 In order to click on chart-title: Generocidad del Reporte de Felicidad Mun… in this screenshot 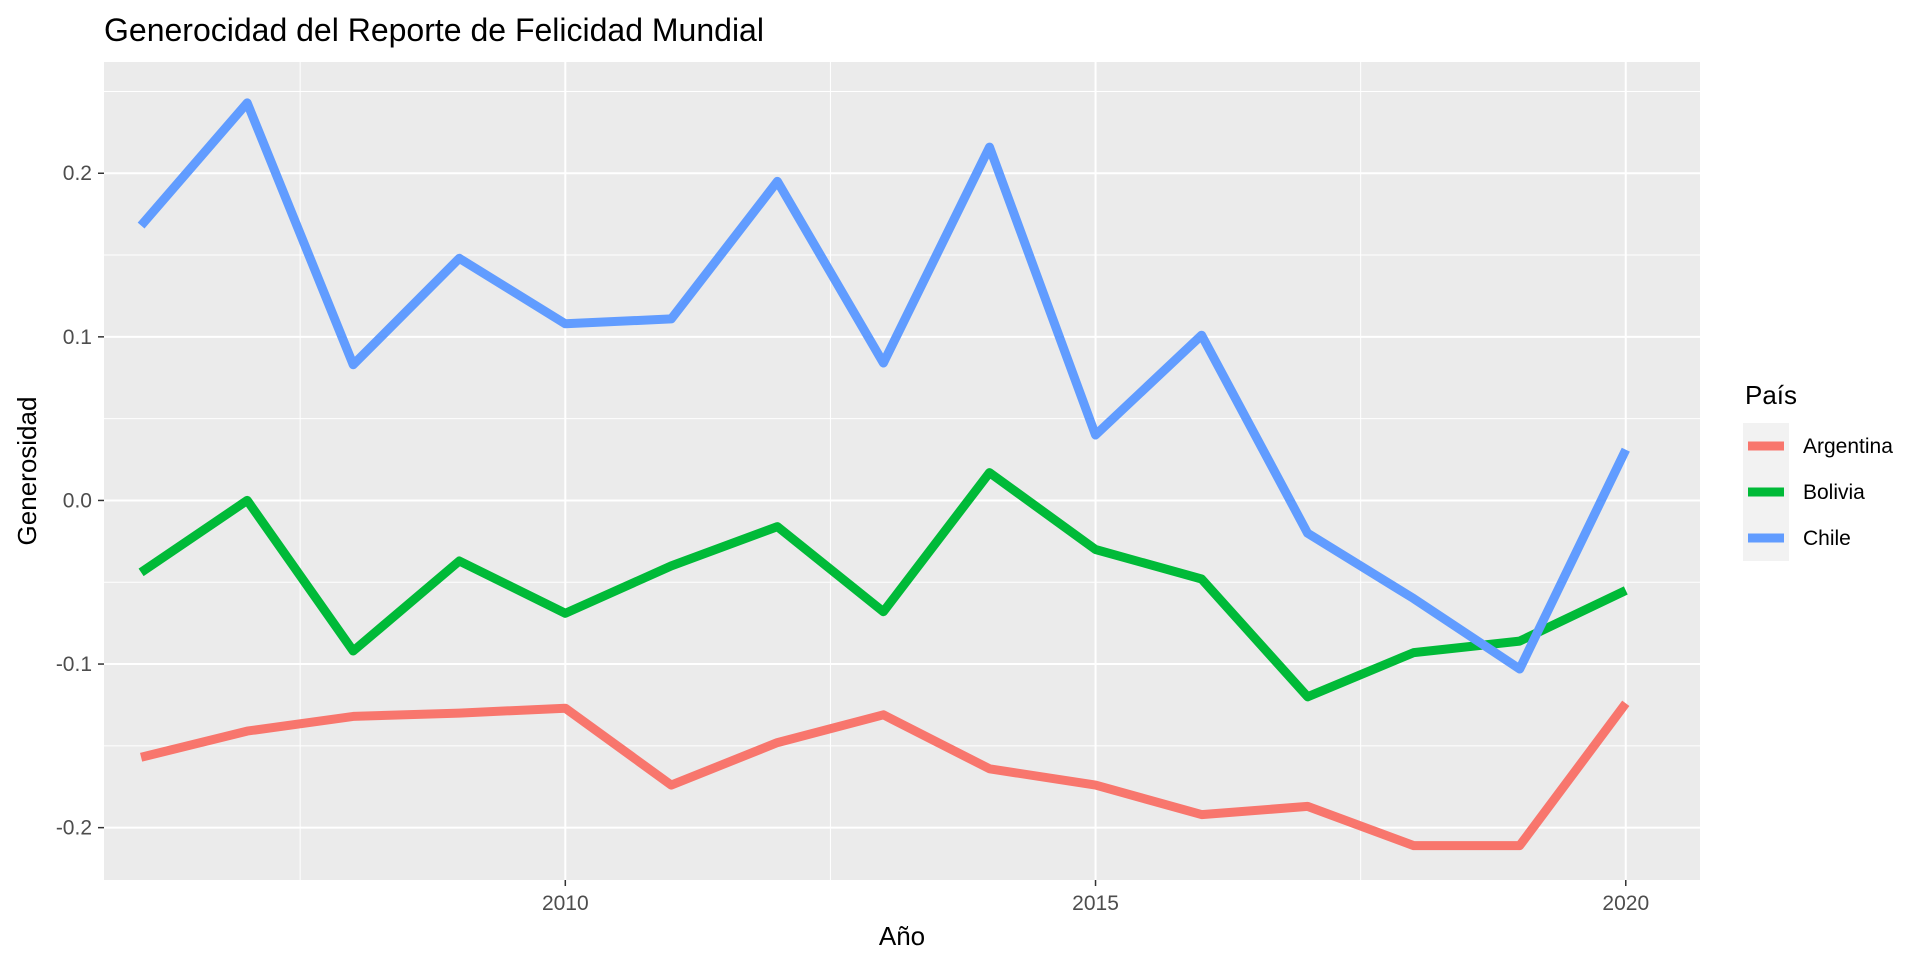, I will do `click(434, 30)`.